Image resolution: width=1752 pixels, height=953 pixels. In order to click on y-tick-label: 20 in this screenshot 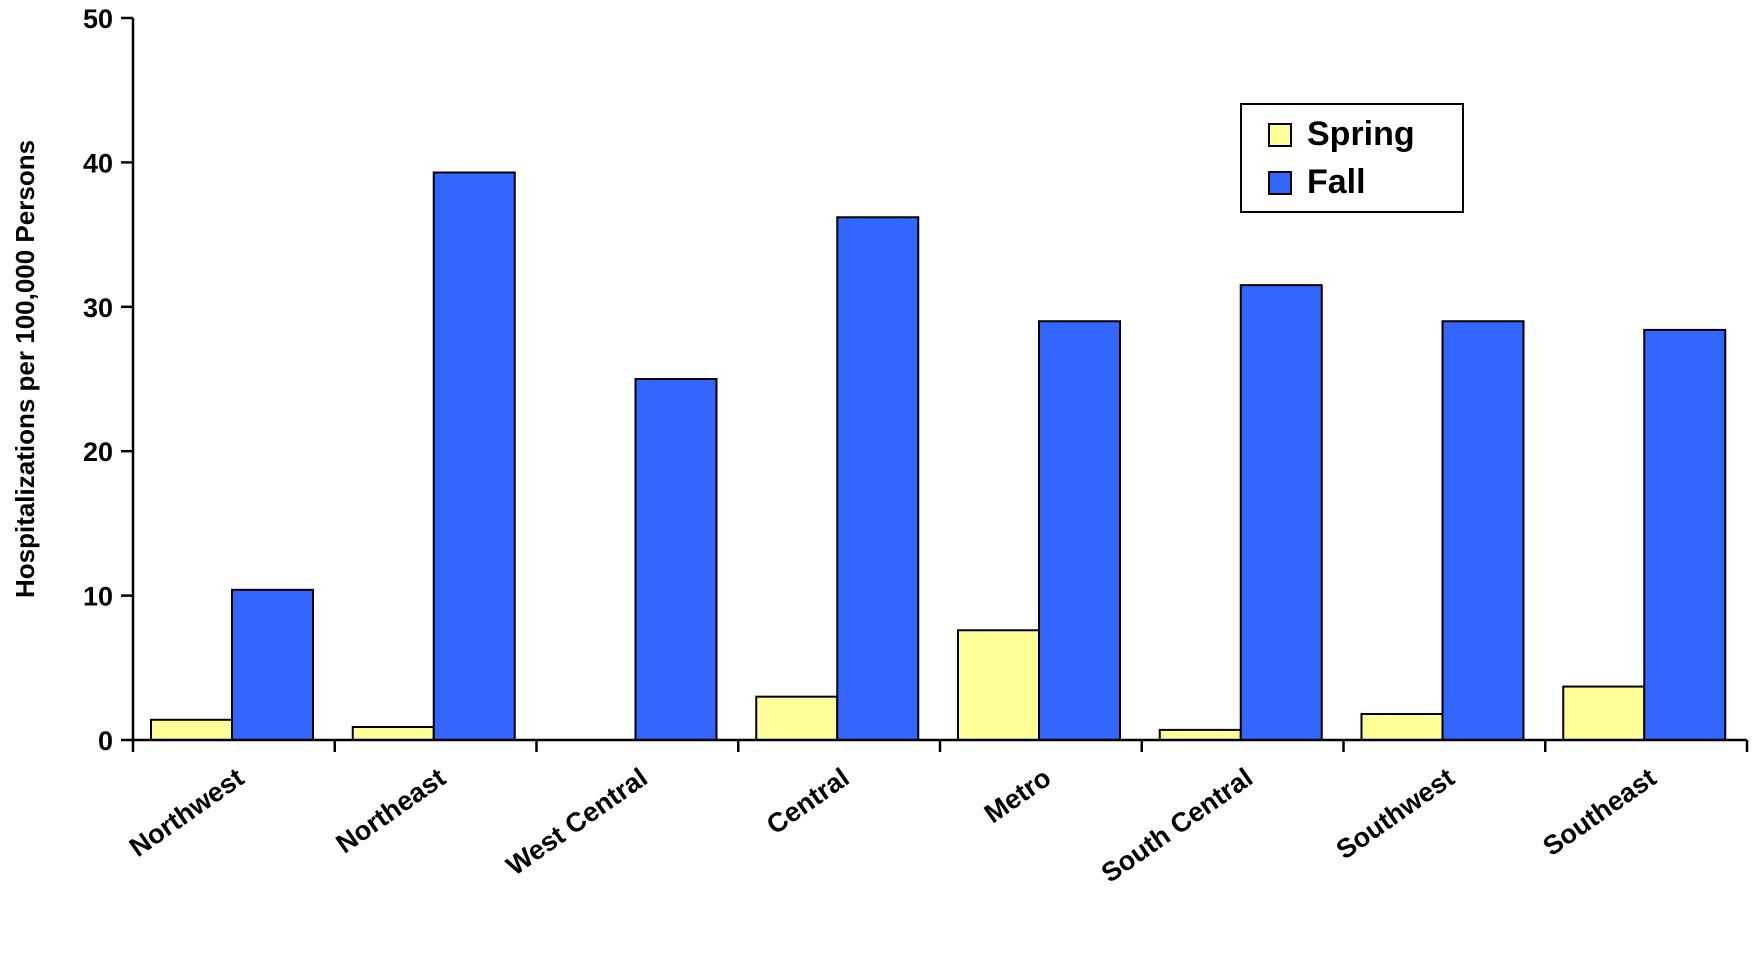, I will do `click(98, 452)`.